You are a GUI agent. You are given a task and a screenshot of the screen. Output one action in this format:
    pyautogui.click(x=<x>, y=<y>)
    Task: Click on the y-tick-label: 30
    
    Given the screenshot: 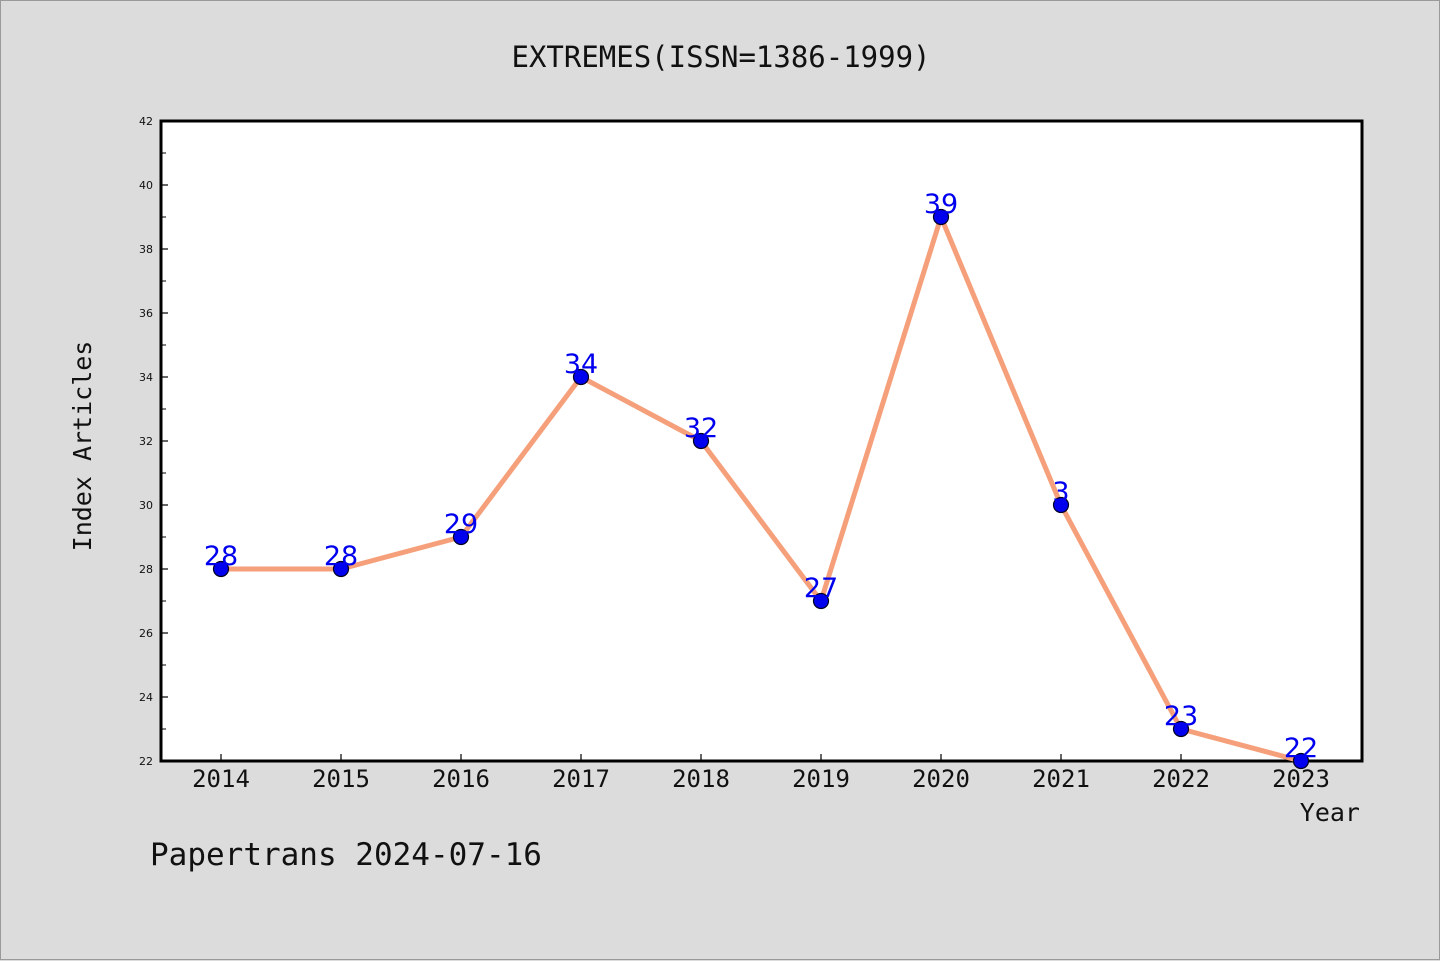 What is the action you would take?
    pyautogui.click(x=146, y=505)
    